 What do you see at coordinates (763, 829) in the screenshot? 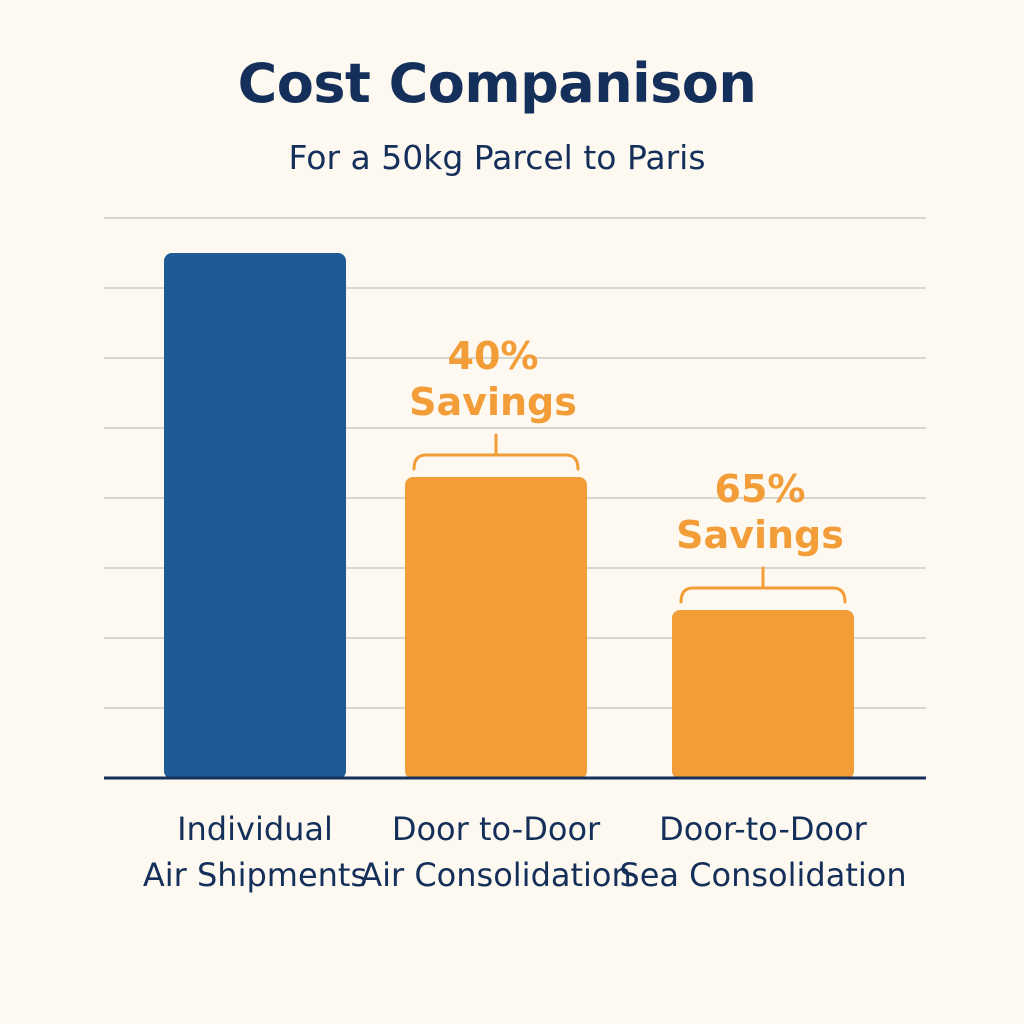
I see `category-label: Door-to-Door` at bounding box center [763, 829].